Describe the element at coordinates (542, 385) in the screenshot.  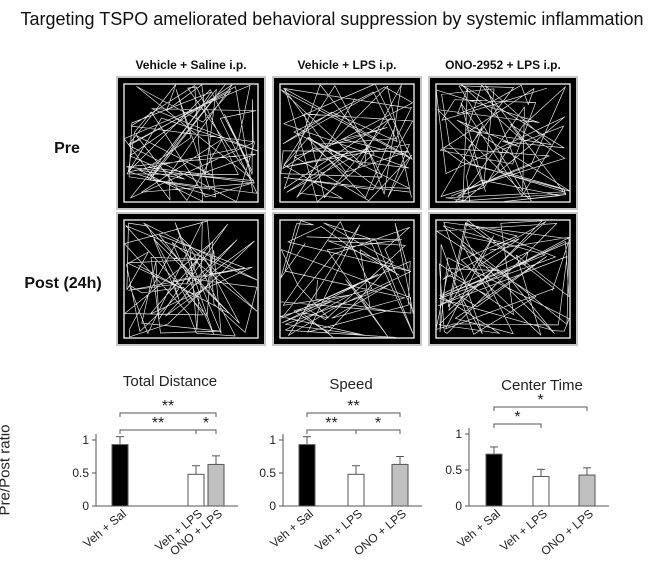
I see `chart-title-center-time: Center Time` at that location.